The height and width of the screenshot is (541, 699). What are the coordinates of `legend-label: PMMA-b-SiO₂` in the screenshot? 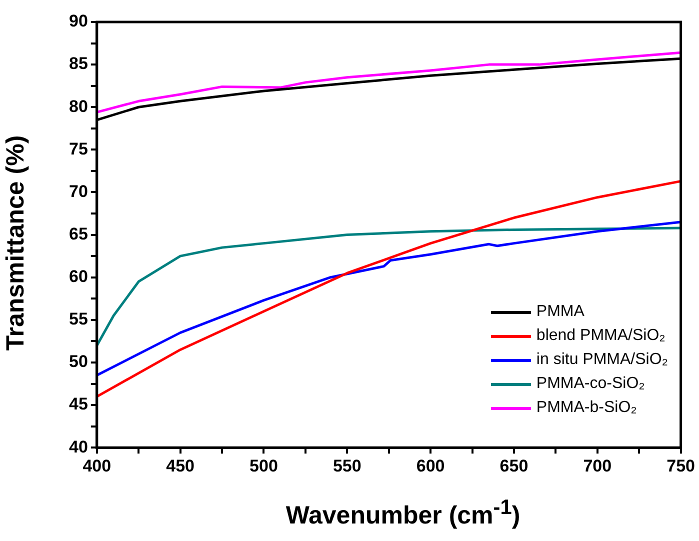 It's located at (586, 408).